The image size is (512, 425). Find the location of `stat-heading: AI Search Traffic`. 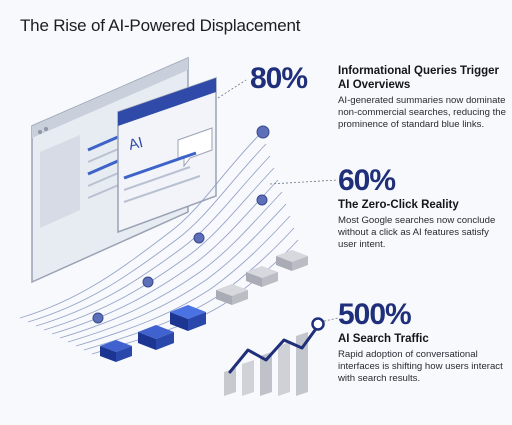

stat-heading: AI Search Traffic is located at coordinates (383, 339).